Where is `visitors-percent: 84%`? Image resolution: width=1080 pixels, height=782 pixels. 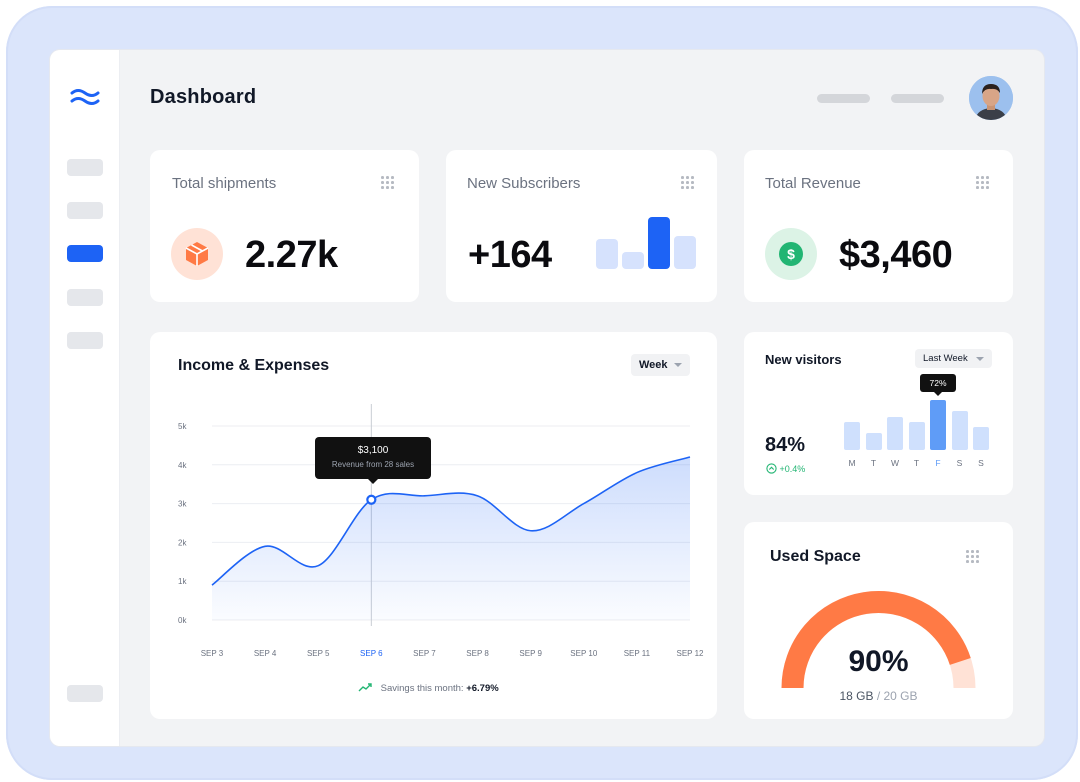
visitors-percent: 84% is located at coordinates (785, 445).